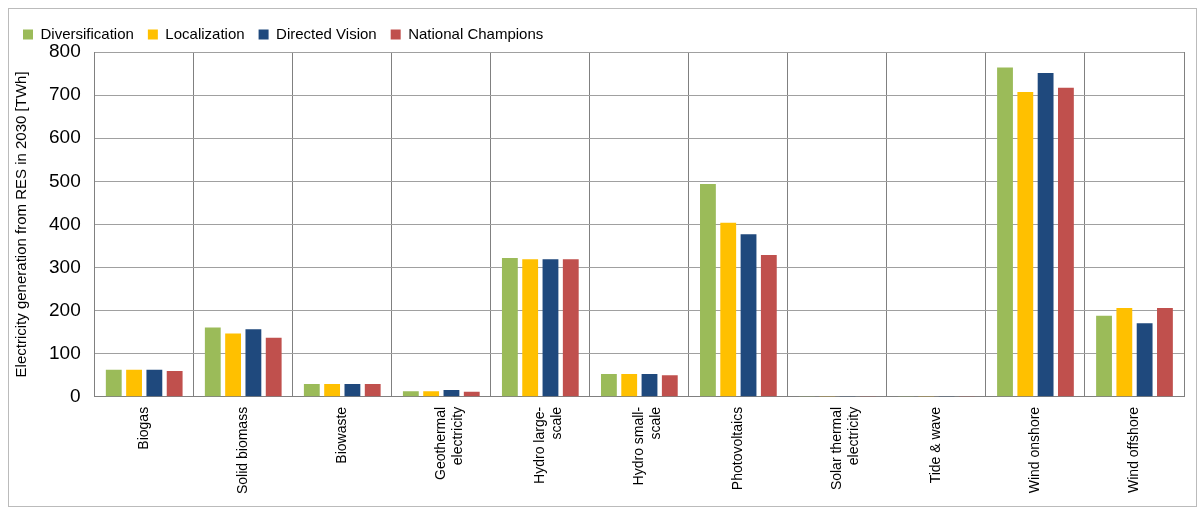 This screenshot has height=513, width=1203. Describe the element at coordinates (647, 446) in the screenshot. I see `x-tick-label: Hydro small-scale` at that location.